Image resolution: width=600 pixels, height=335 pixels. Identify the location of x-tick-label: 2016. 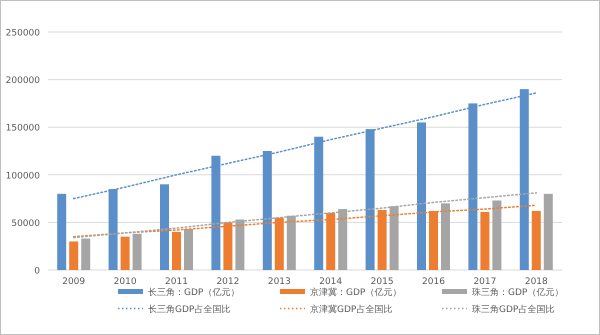
(434, 282).